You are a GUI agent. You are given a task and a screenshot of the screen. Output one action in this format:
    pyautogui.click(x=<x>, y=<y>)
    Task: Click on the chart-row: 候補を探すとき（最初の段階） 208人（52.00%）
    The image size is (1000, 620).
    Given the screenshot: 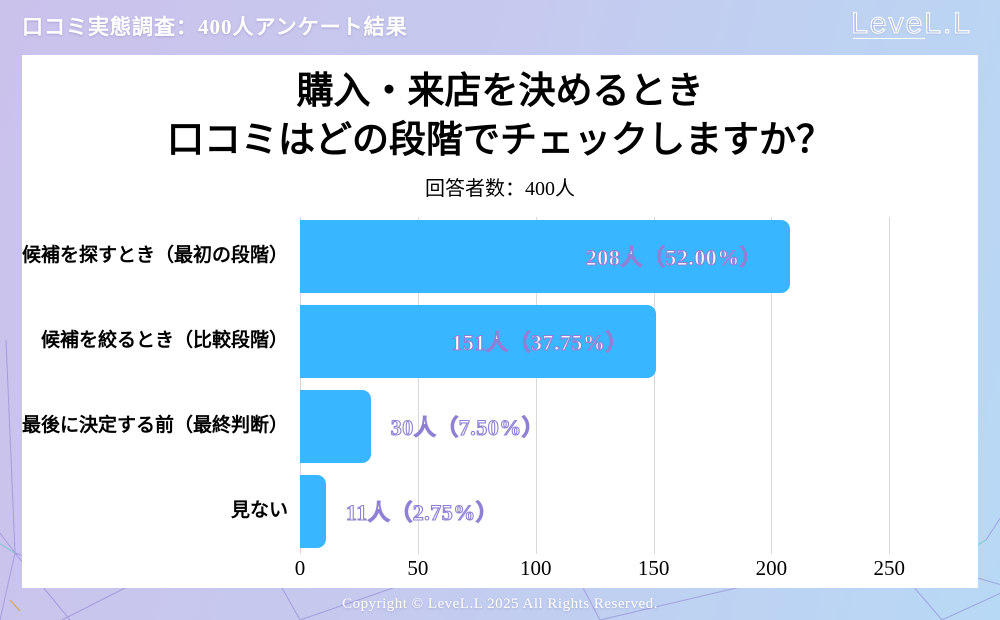 What is the action you would take?
    pyautogui.click(x=500, y=256)
    